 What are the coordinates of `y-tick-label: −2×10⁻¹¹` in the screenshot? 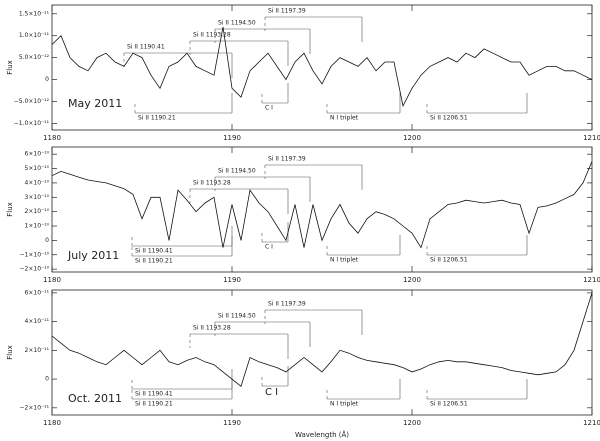 It's located at (35, 407).